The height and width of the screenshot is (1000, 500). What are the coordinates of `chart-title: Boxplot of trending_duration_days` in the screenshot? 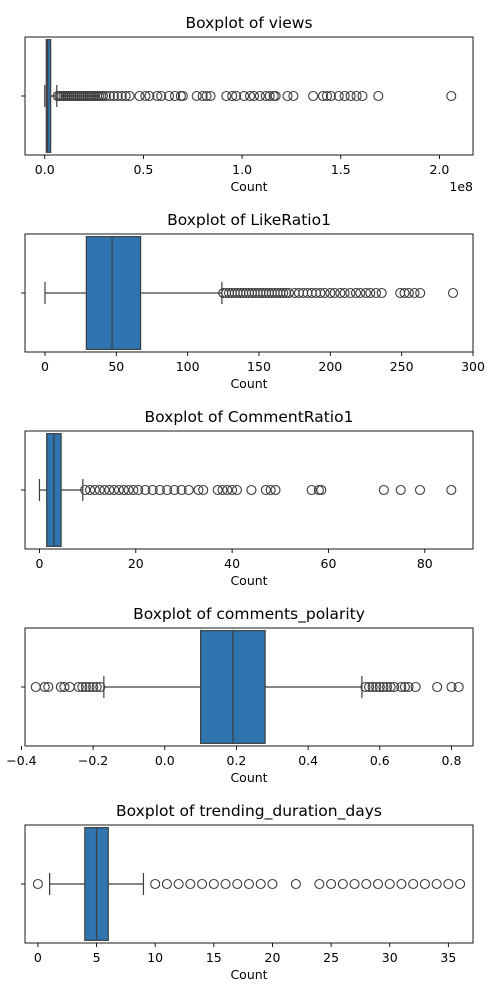 It's located at (249, 811).